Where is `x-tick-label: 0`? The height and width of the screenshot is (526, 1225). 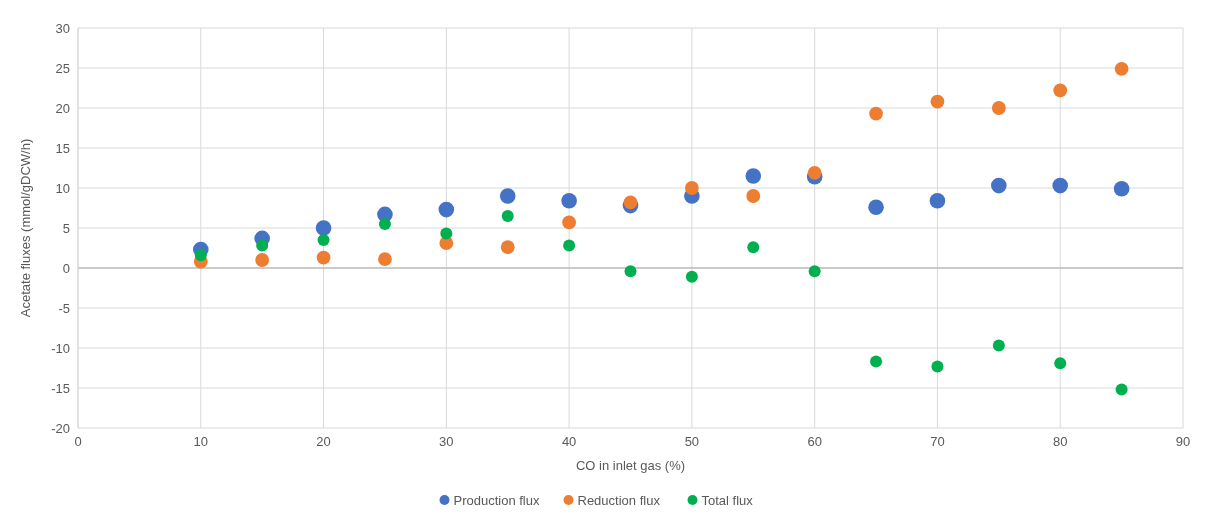 x-tick-label: 0 is located at coordinates (78, 441).